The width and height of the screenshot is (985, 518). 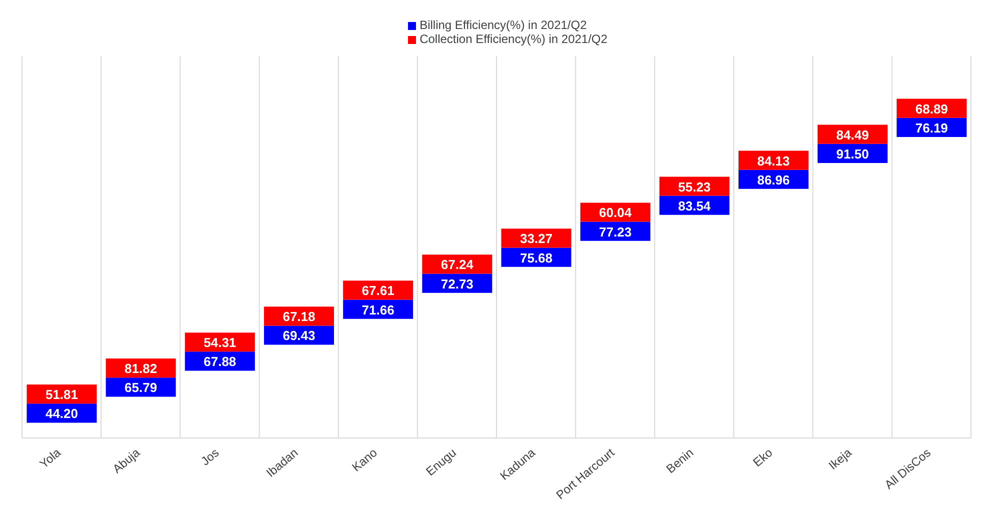 I want to click on data-label: 60.04, so click(x=615, y=212).